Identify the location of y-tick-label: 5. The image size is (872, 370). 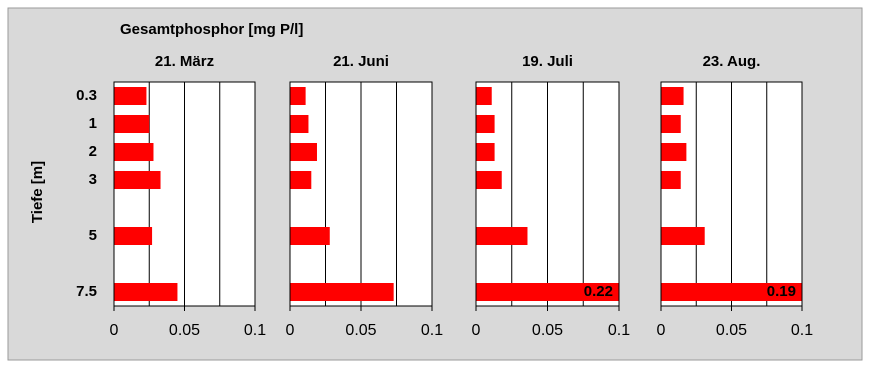
(93, 235).